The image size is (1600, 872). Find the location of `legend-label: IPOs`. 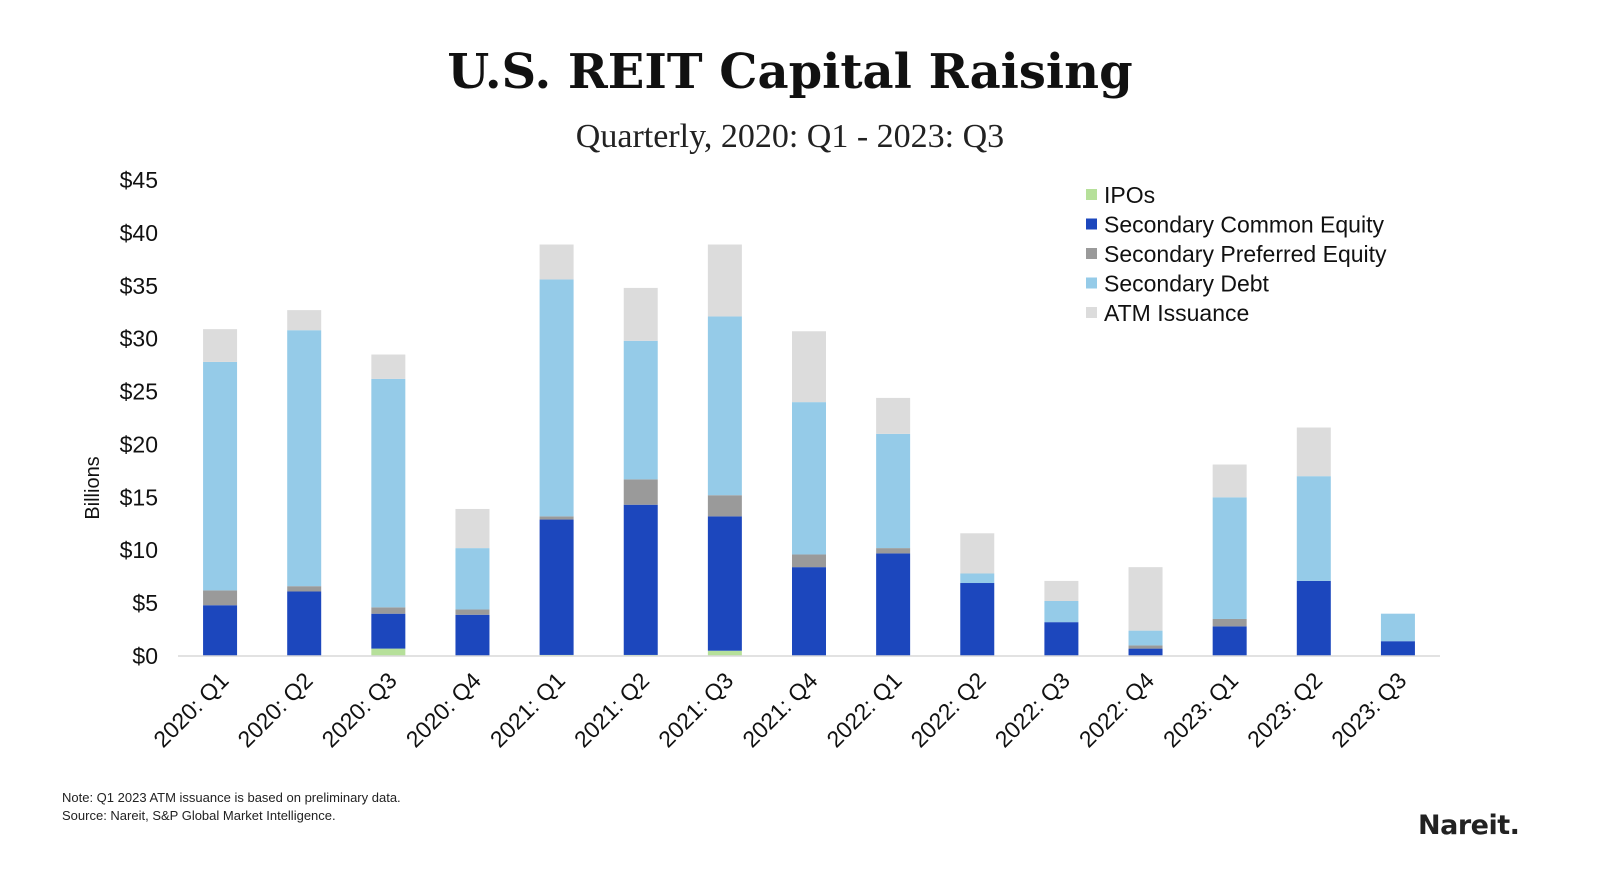

legend-label: IPOs is located at coordinates (1129, 195).